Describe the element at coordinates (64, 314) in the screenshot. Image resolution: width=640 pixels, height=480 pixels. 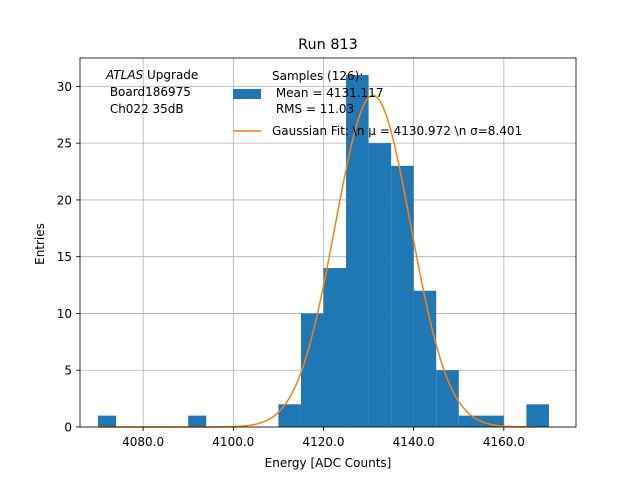
I see `y-tick-label: 10` at that location.